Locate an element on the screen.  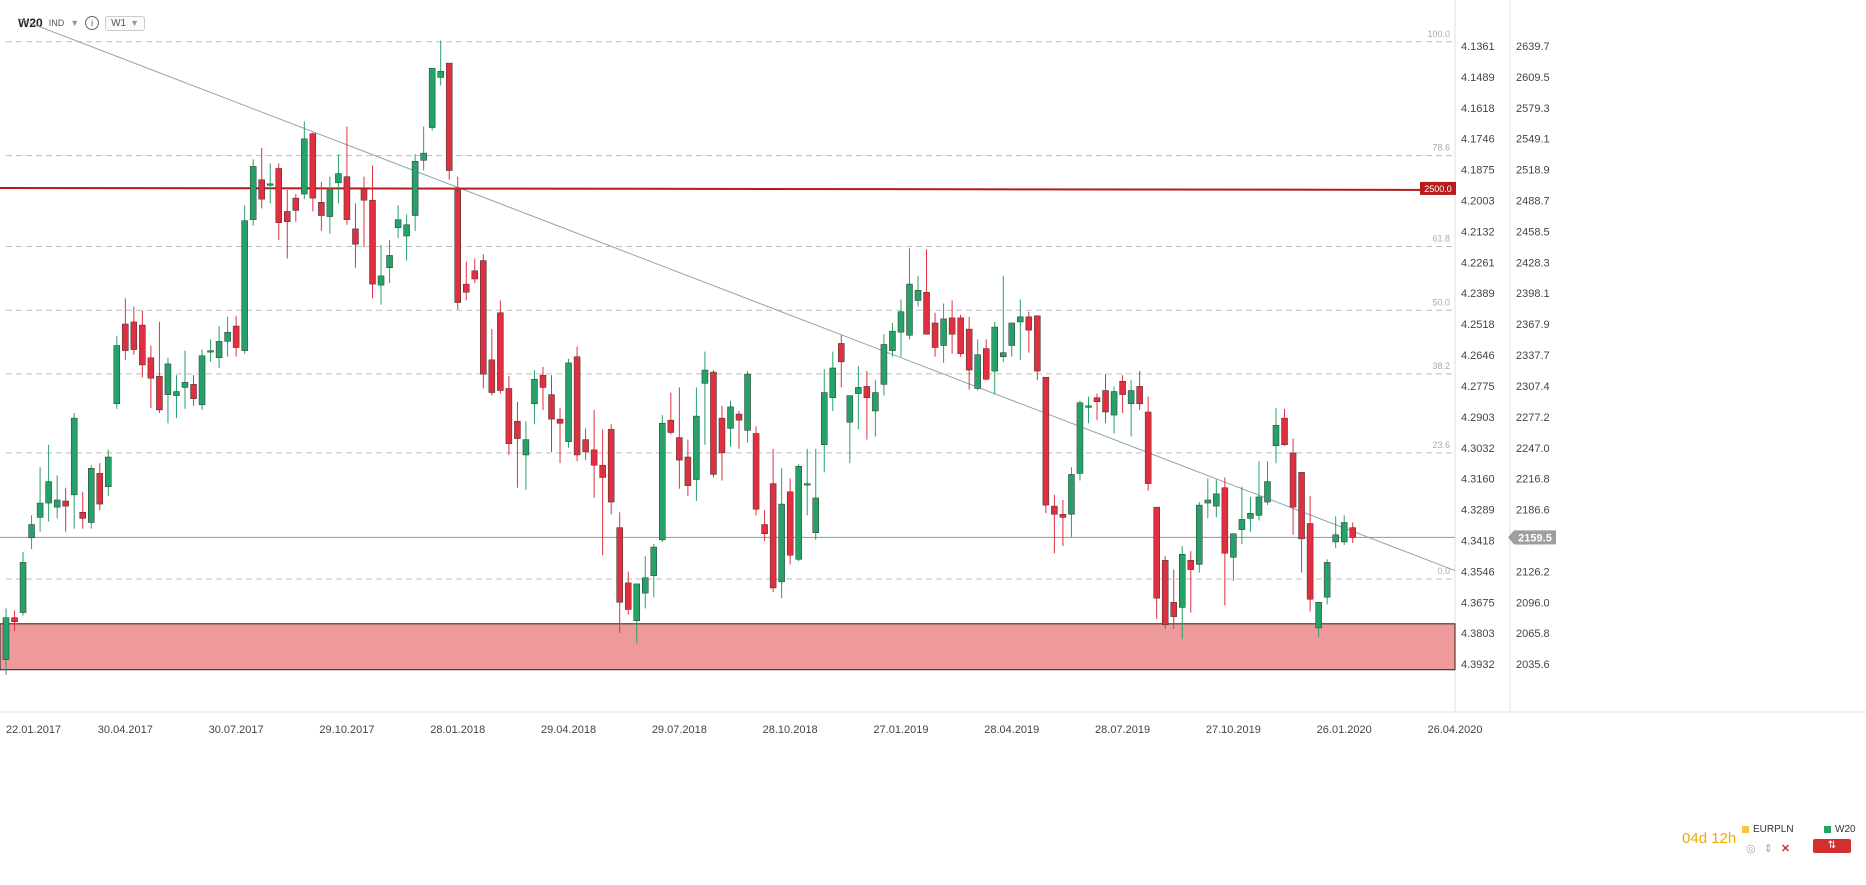
chart-toolbar: W20 IND ▼ i W1 ▼ is located at coordinates (82, 23).